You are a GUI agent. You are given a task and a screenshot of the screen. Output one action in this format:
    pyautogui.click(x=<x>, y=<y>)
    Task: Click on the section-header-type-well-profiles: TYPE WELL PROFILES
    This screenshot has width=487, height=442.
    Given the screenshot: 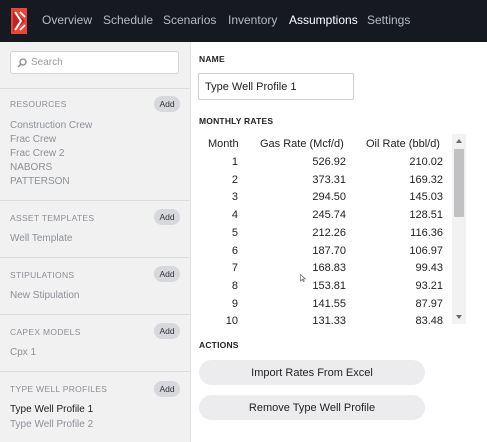 What is the action you would take?
    pyautogui.click(x=59, y=389)
    